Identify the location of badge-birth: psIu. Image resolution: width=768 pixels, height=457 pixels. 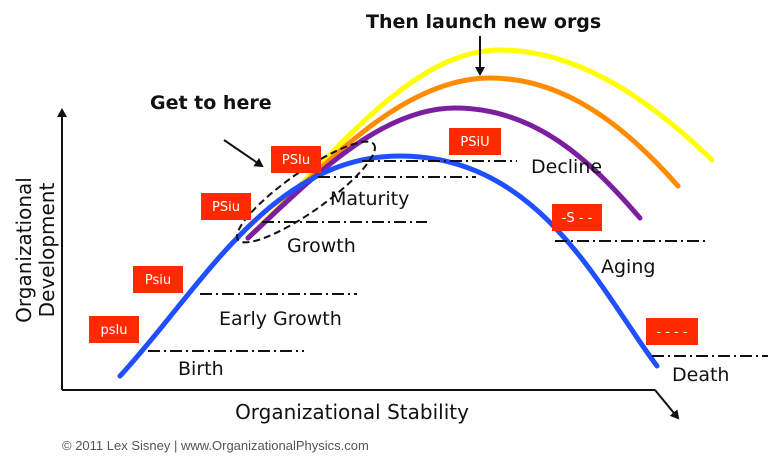
(114, 329).